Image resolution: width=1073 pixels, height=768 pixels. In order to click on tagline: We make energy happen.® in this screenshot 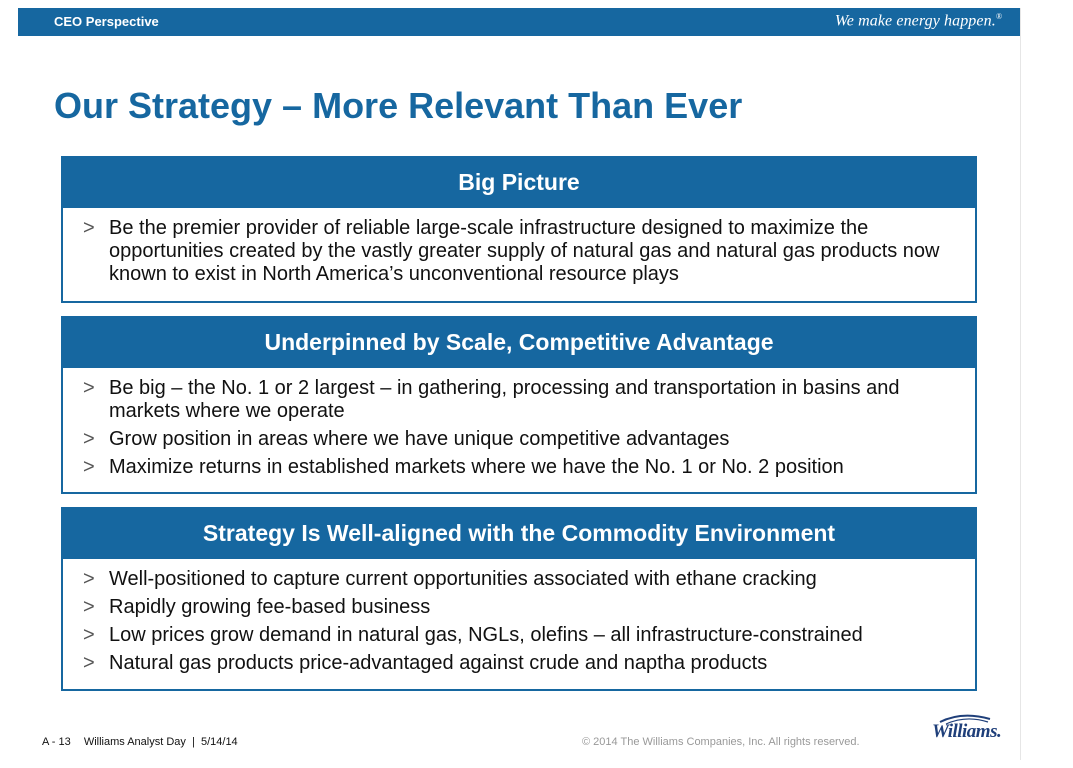, I will do `click(918, 21)`.